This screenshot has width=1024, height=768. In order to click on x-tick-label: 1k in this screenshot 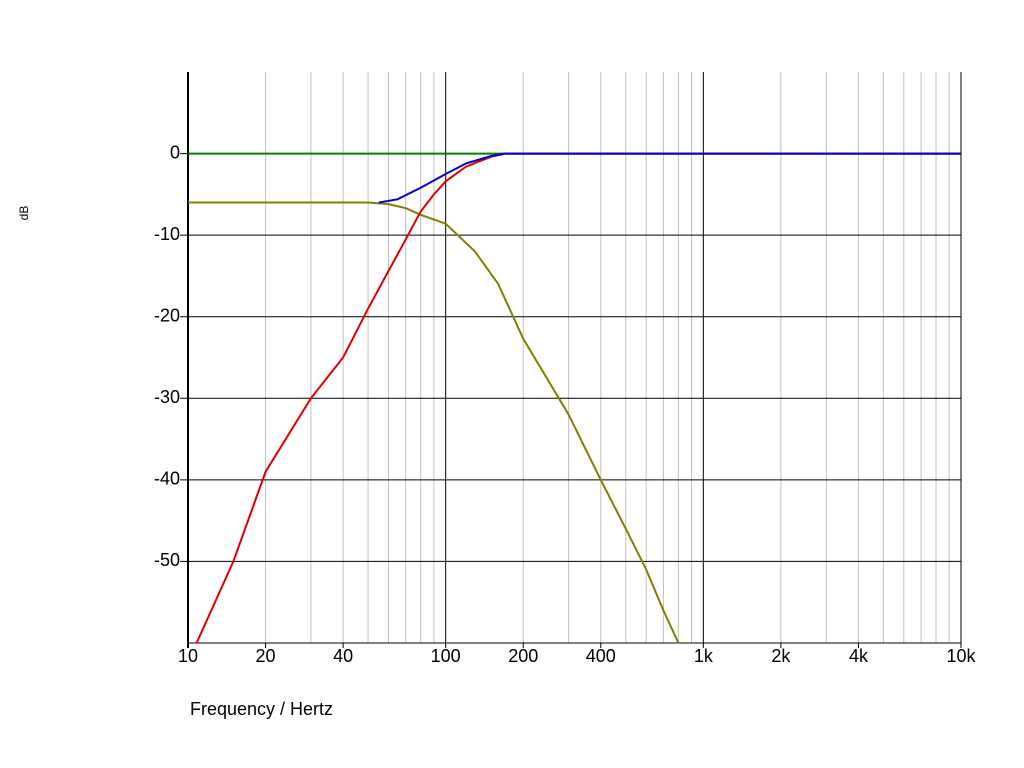, I will do `click(704, 656)`.